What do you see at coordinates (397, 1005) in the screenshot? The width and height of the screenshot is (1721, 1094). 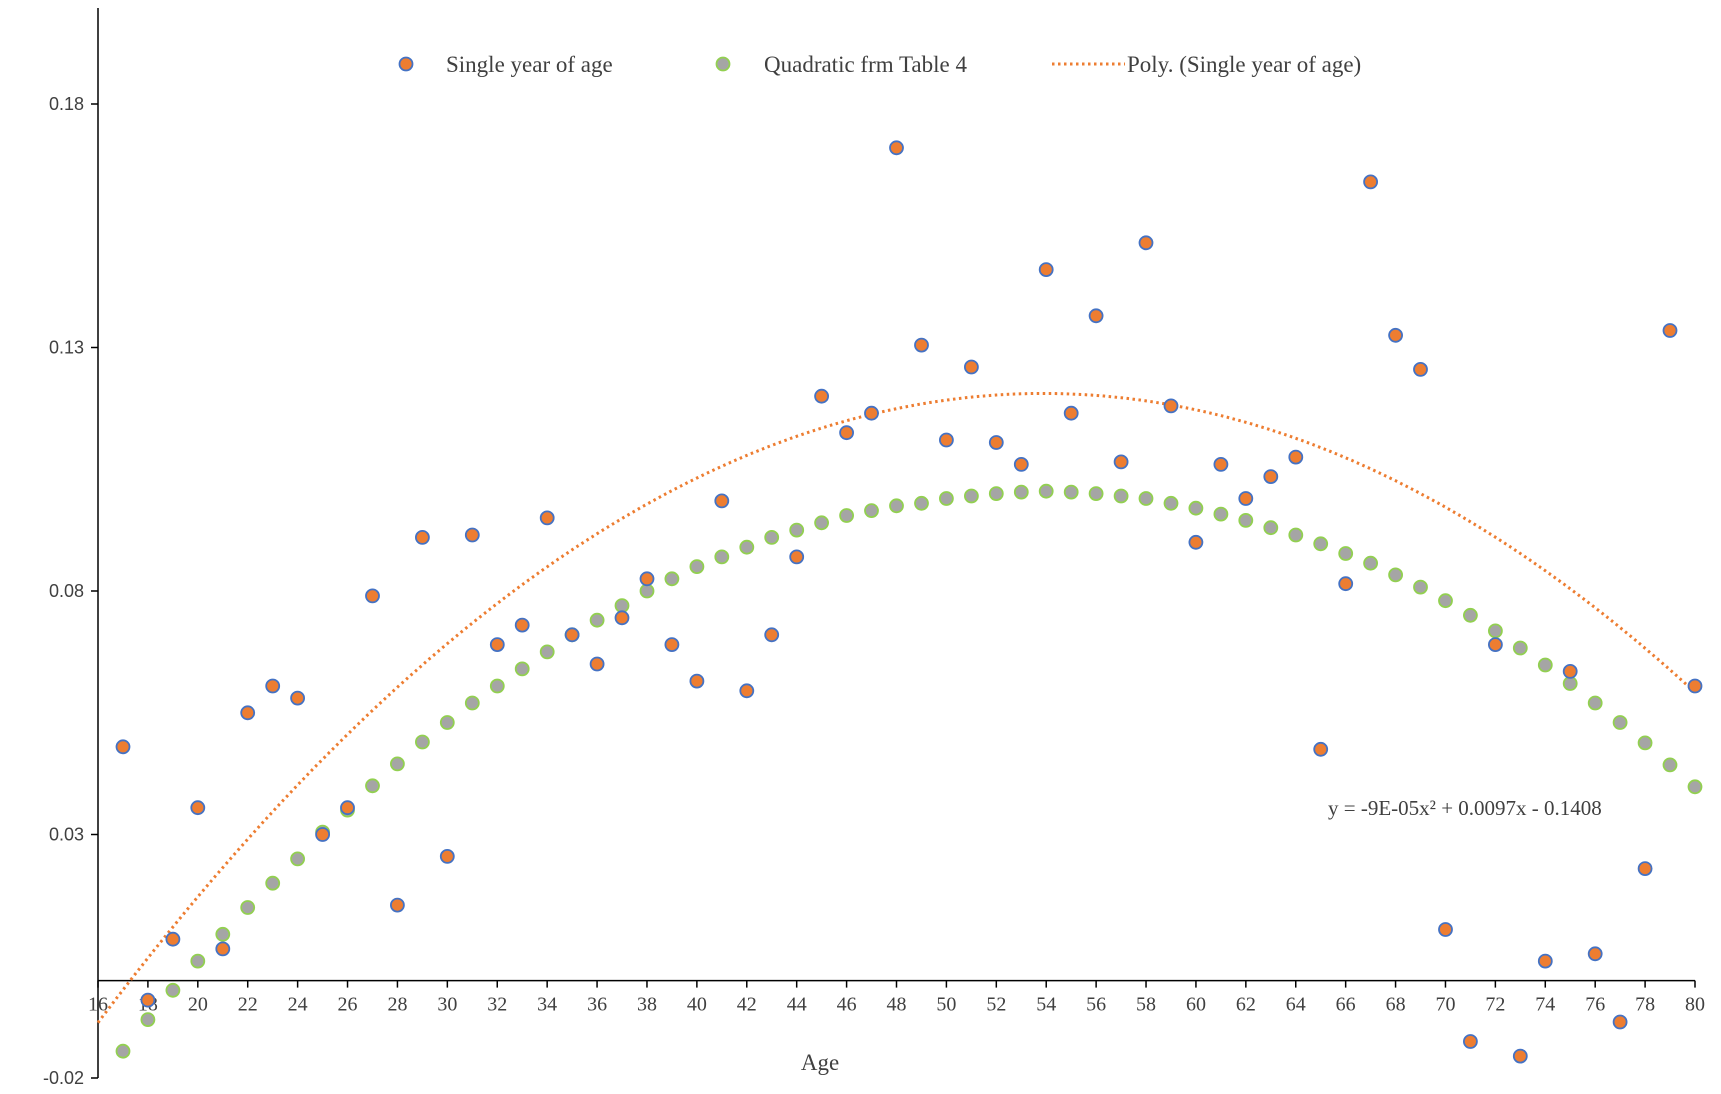 I see `x-tick-label: 28` at bounding box center [397, 1005].